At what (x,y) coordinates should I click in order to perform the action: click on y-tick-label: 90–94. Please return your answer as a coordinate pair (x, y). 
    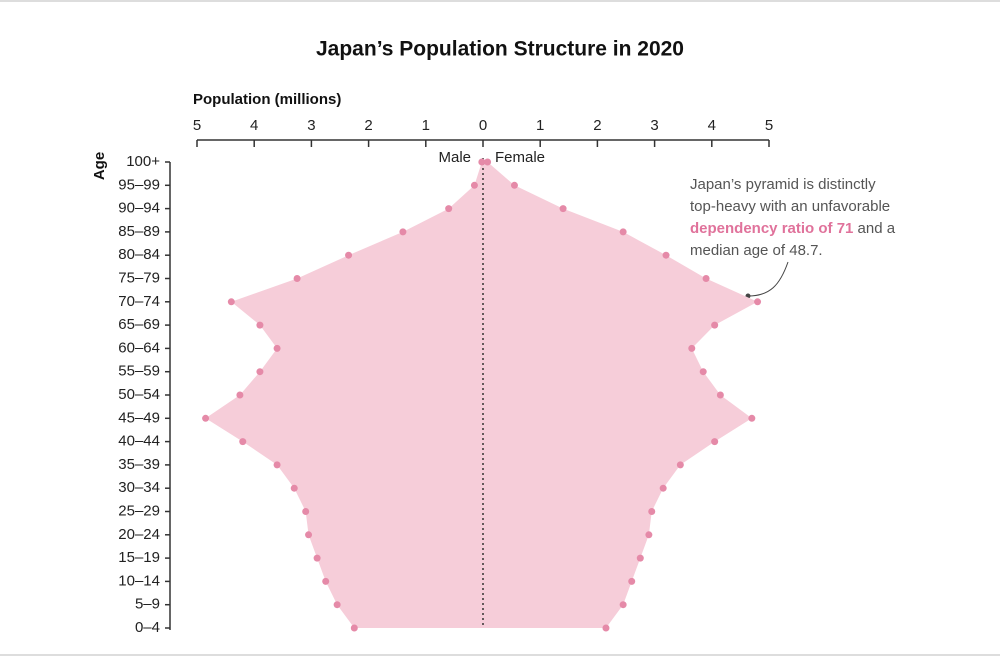
    Looking at the image, I should click on (139, 208).